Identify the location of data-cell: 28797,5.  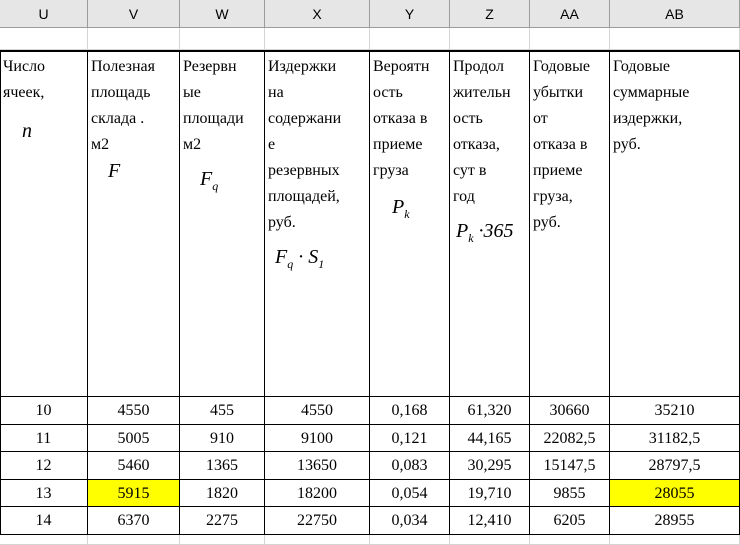
(675, 466).